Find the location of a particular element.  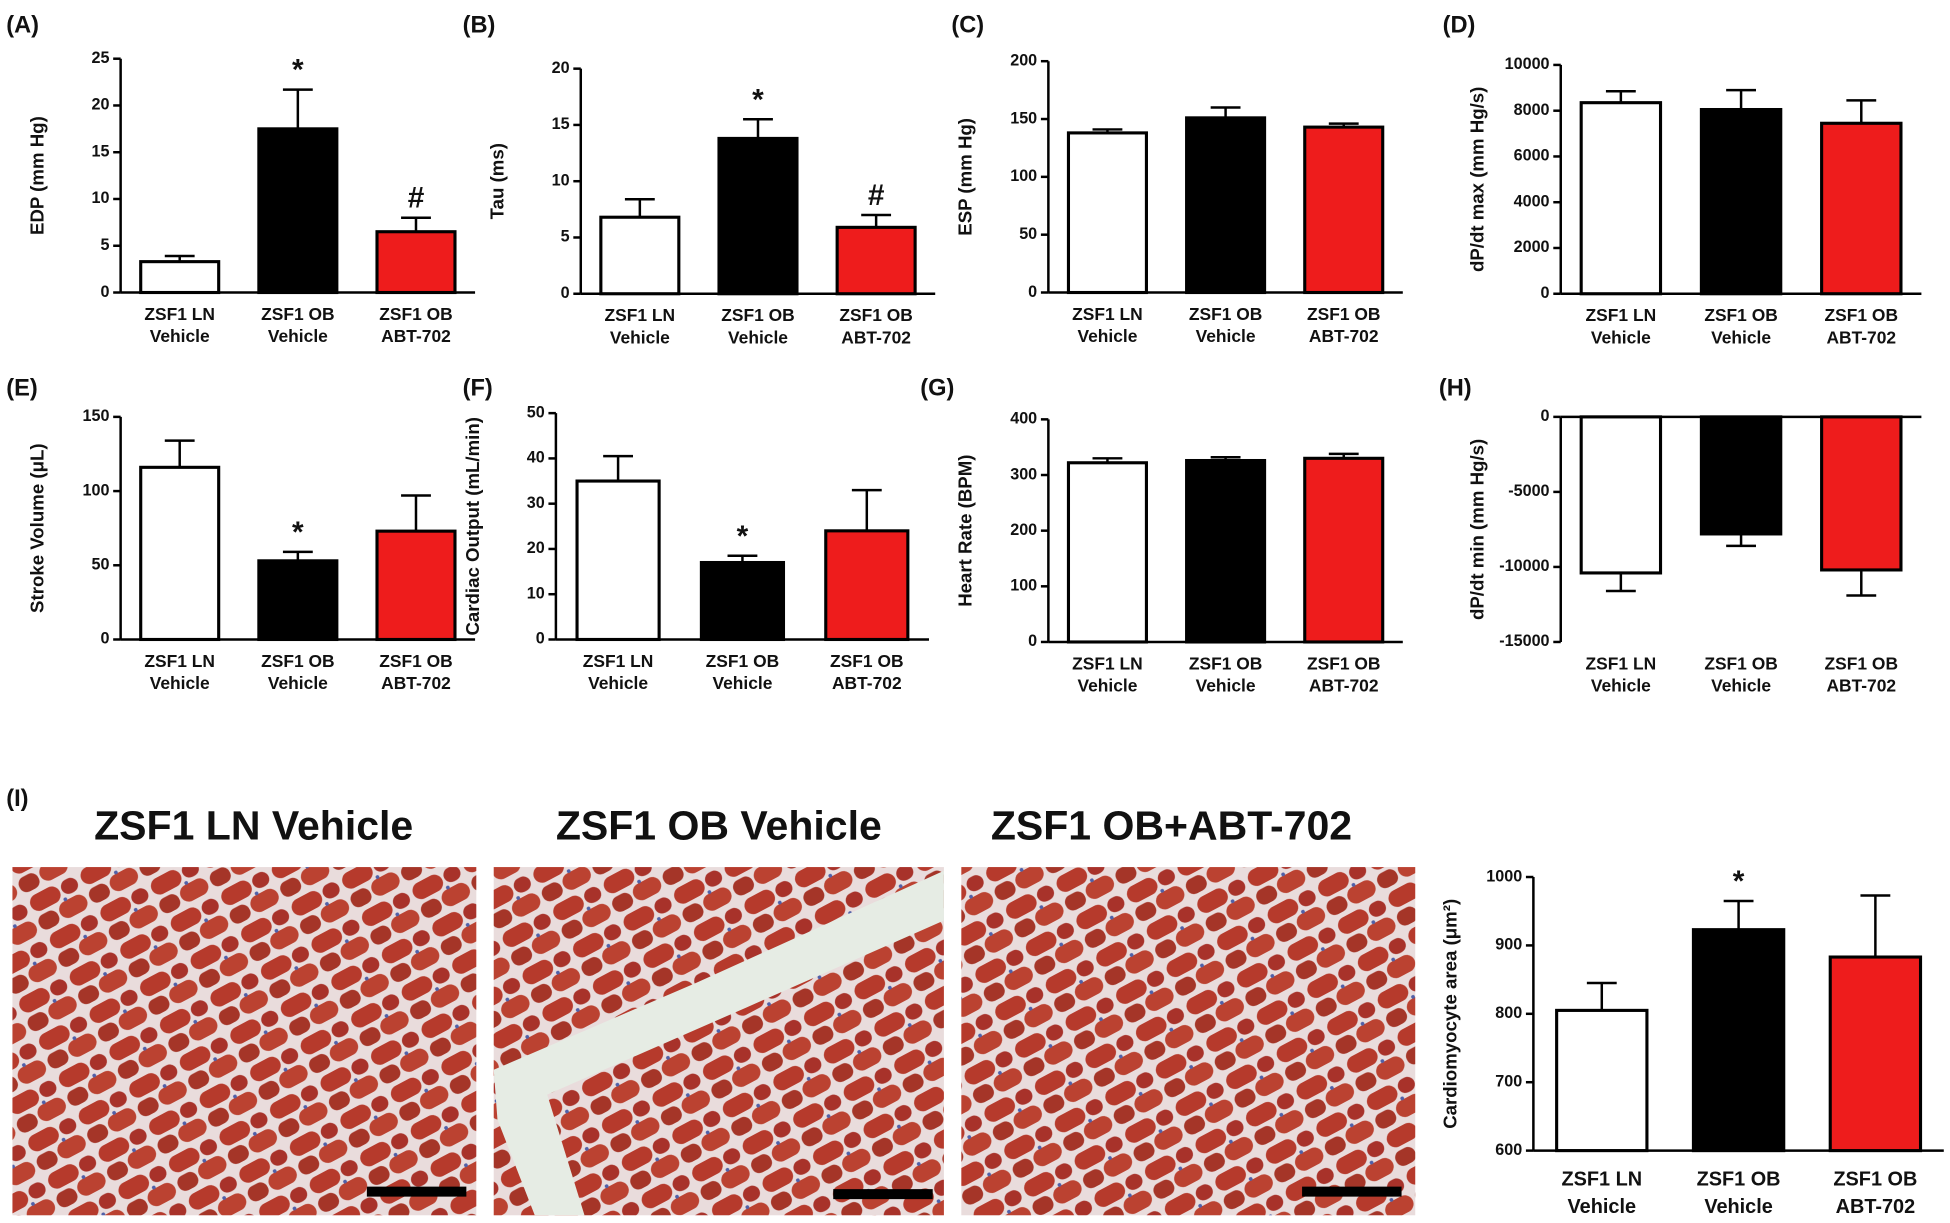

y-tick-label: 400 is located at coordinates (1023, 419).